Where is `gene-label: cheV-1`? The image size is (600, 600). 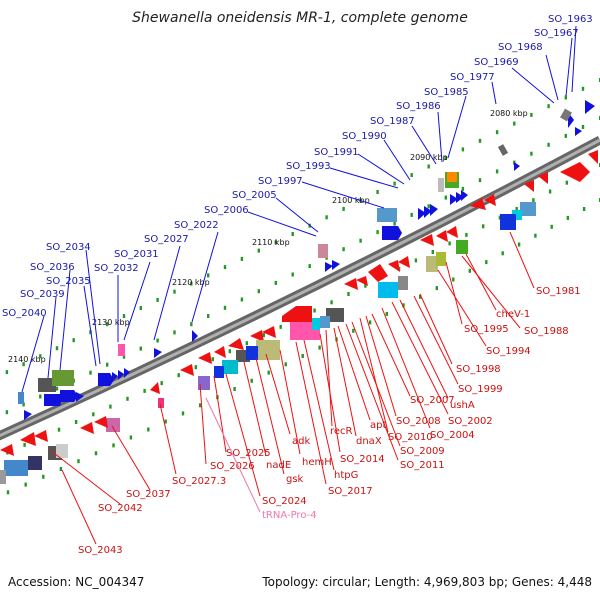 gene-label: cheV-1 is located at coordinates (513, 314).